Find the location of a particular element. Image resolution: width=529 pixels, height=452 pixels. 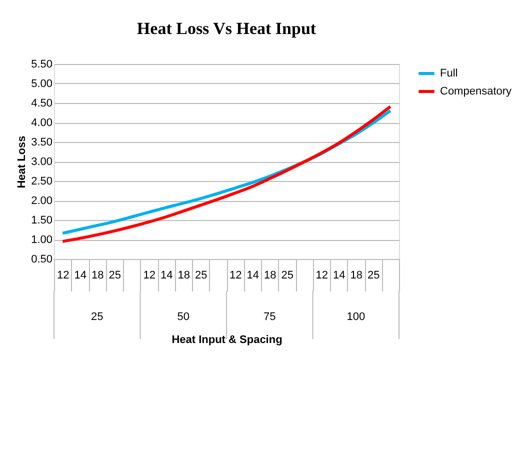

y-tick-label: 3.00 is located at coordinates (41, 162).